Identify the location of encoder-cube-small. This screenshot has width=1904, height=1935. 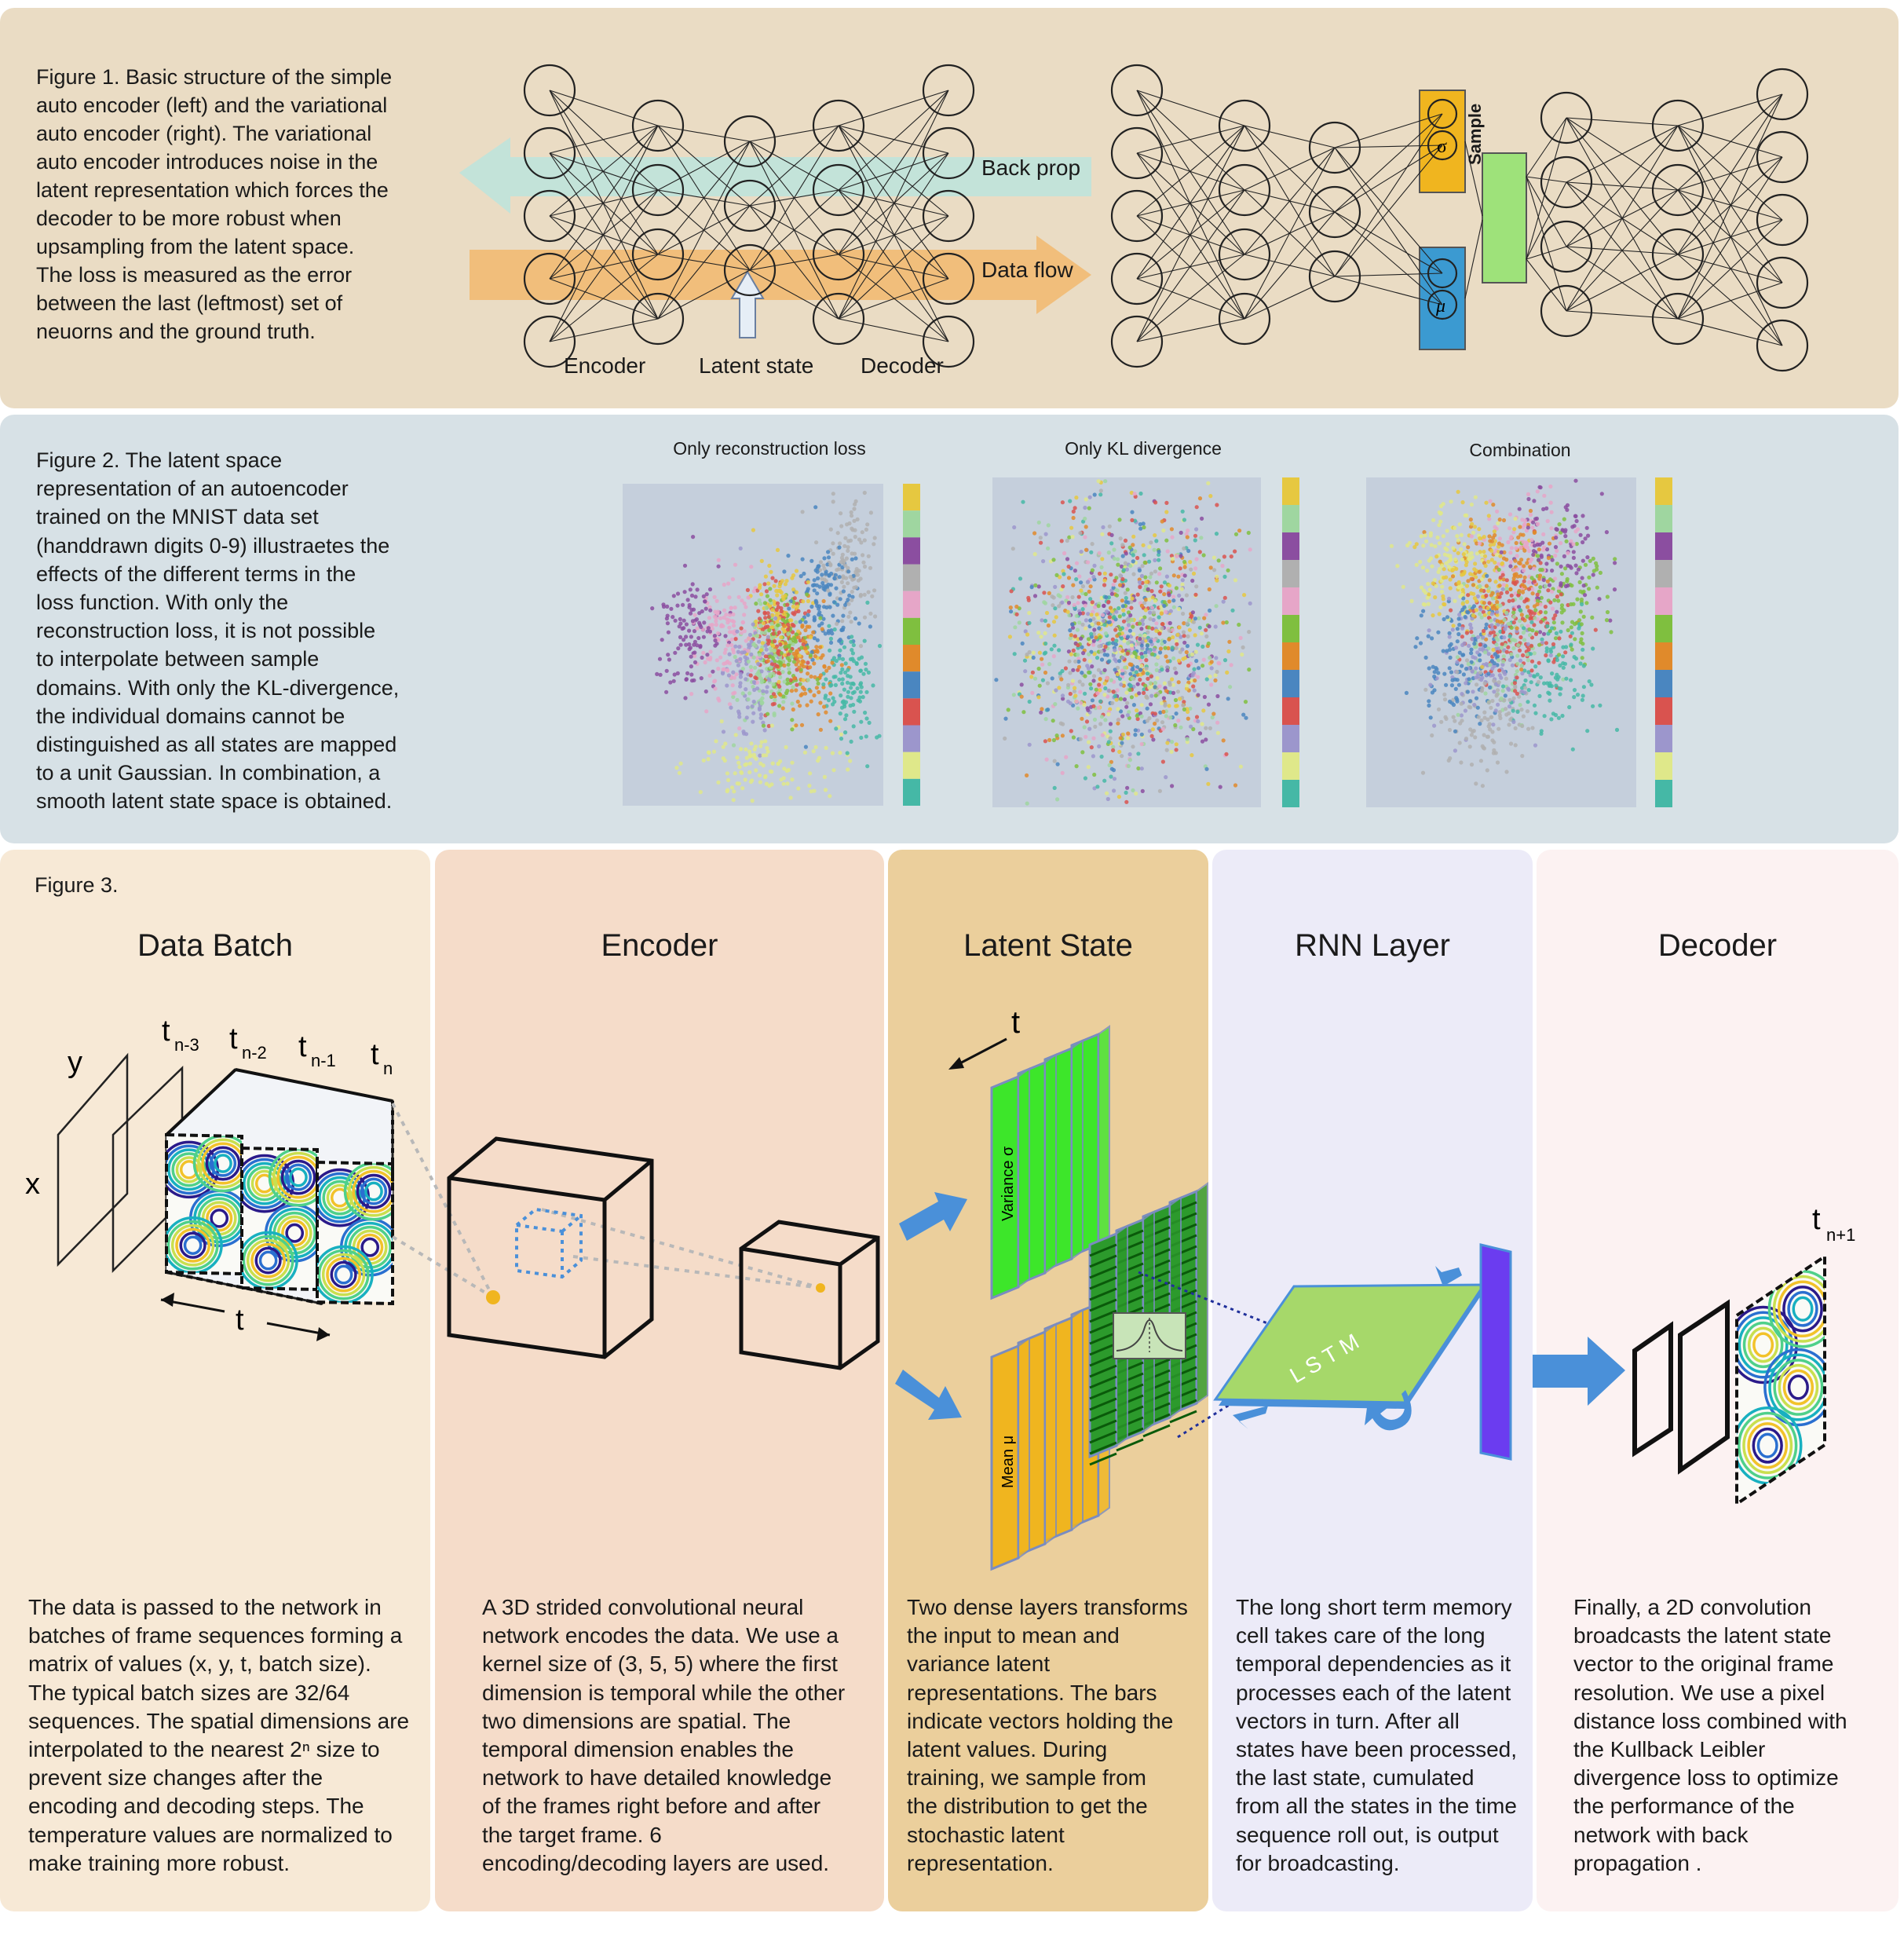
(809, 1295).